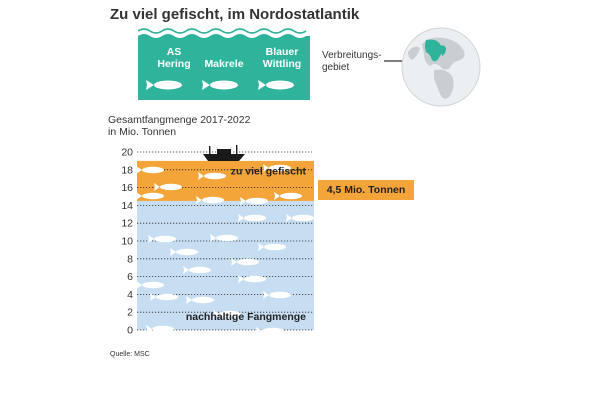 This screenshot has width=600, height=400. Describe the element at coordinates (127, 242) in the screenshot. I see `y-tick-label: 10` at that location.